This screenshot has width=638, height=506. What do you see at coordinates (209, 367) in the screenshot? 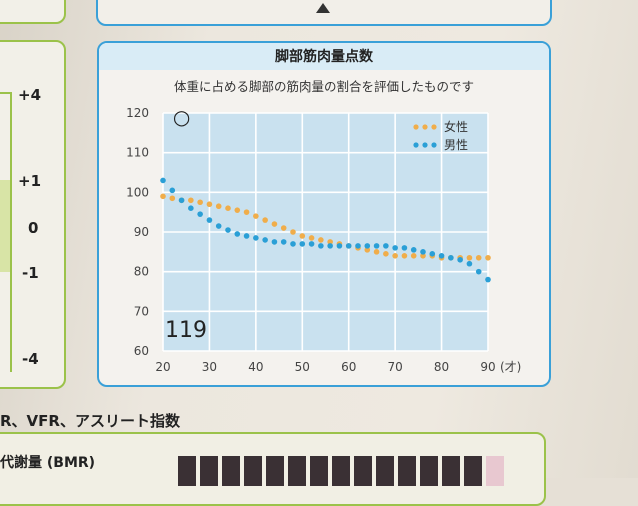
I see `x-tick-label: 30` at bounding box center [209, 367].